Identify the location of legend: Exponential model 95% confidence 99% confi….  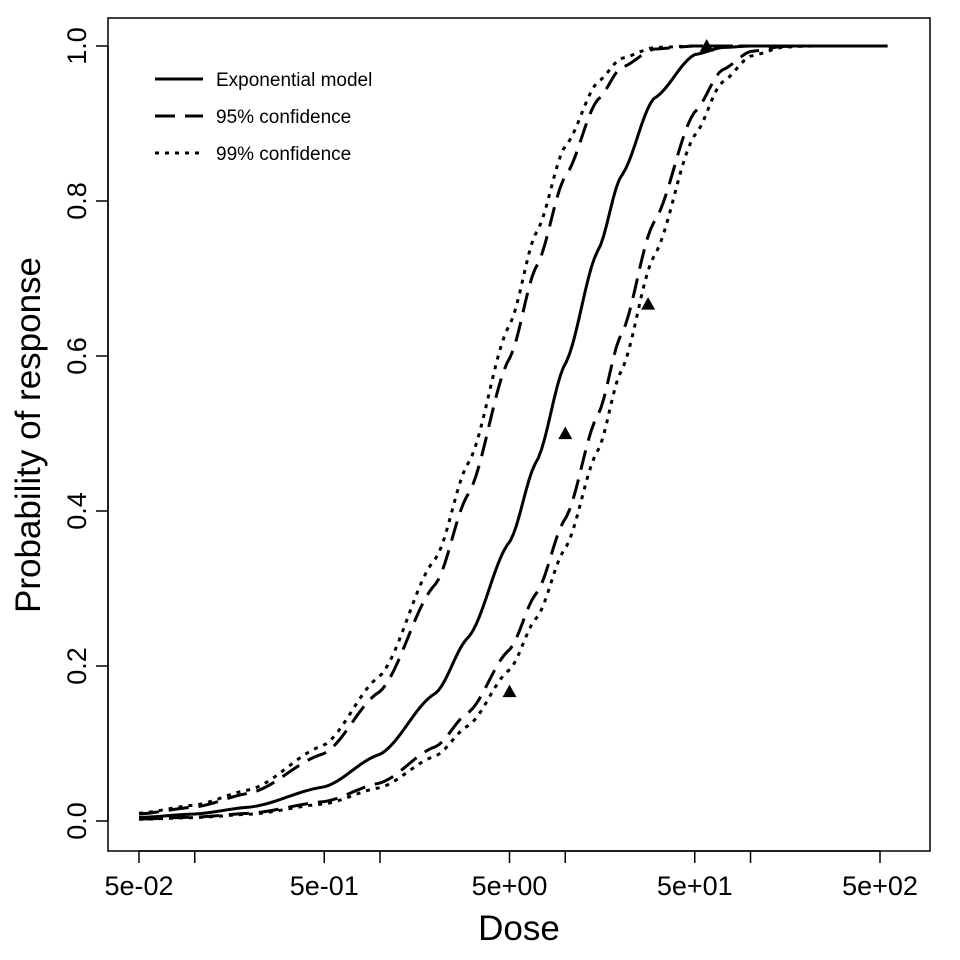
(263, 117).